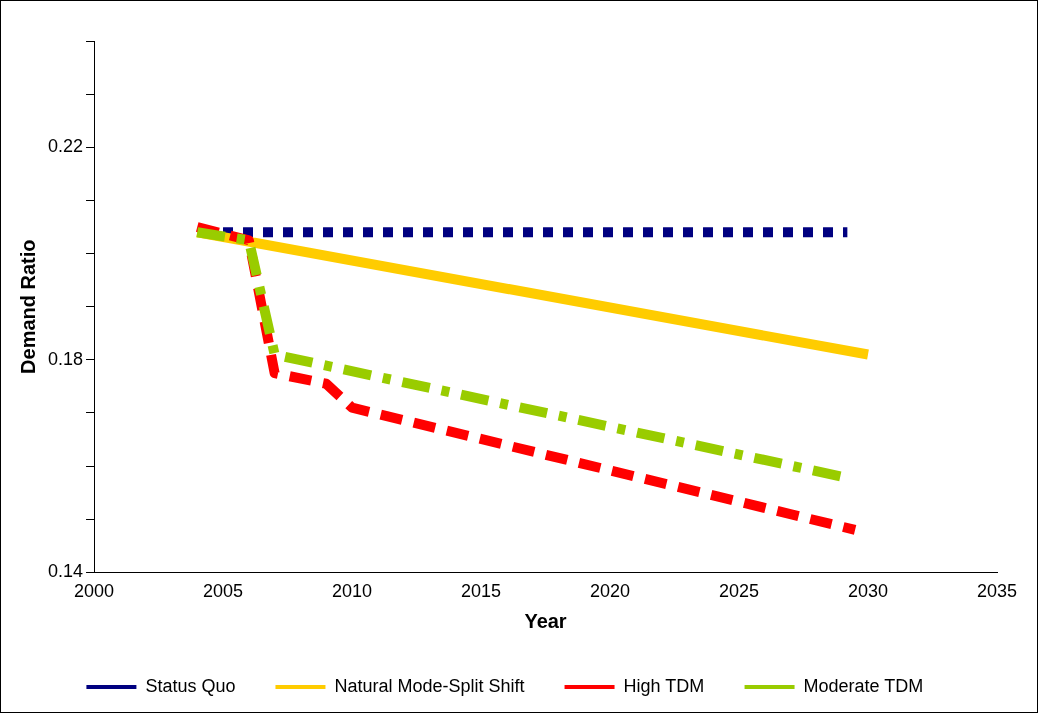  What do you see at coordinates (545, 620) in the screenshot?
I see `x-axis-title: Year` at bounding box center [545, 620].